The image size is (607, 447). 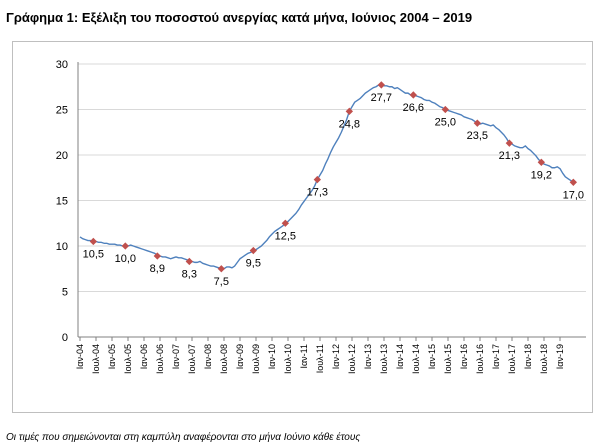 What do you see at coordinates (512, 359) in the screenshot?
I see `x-tick-label: Ιουλ-17` at bounding box center [512, 359].